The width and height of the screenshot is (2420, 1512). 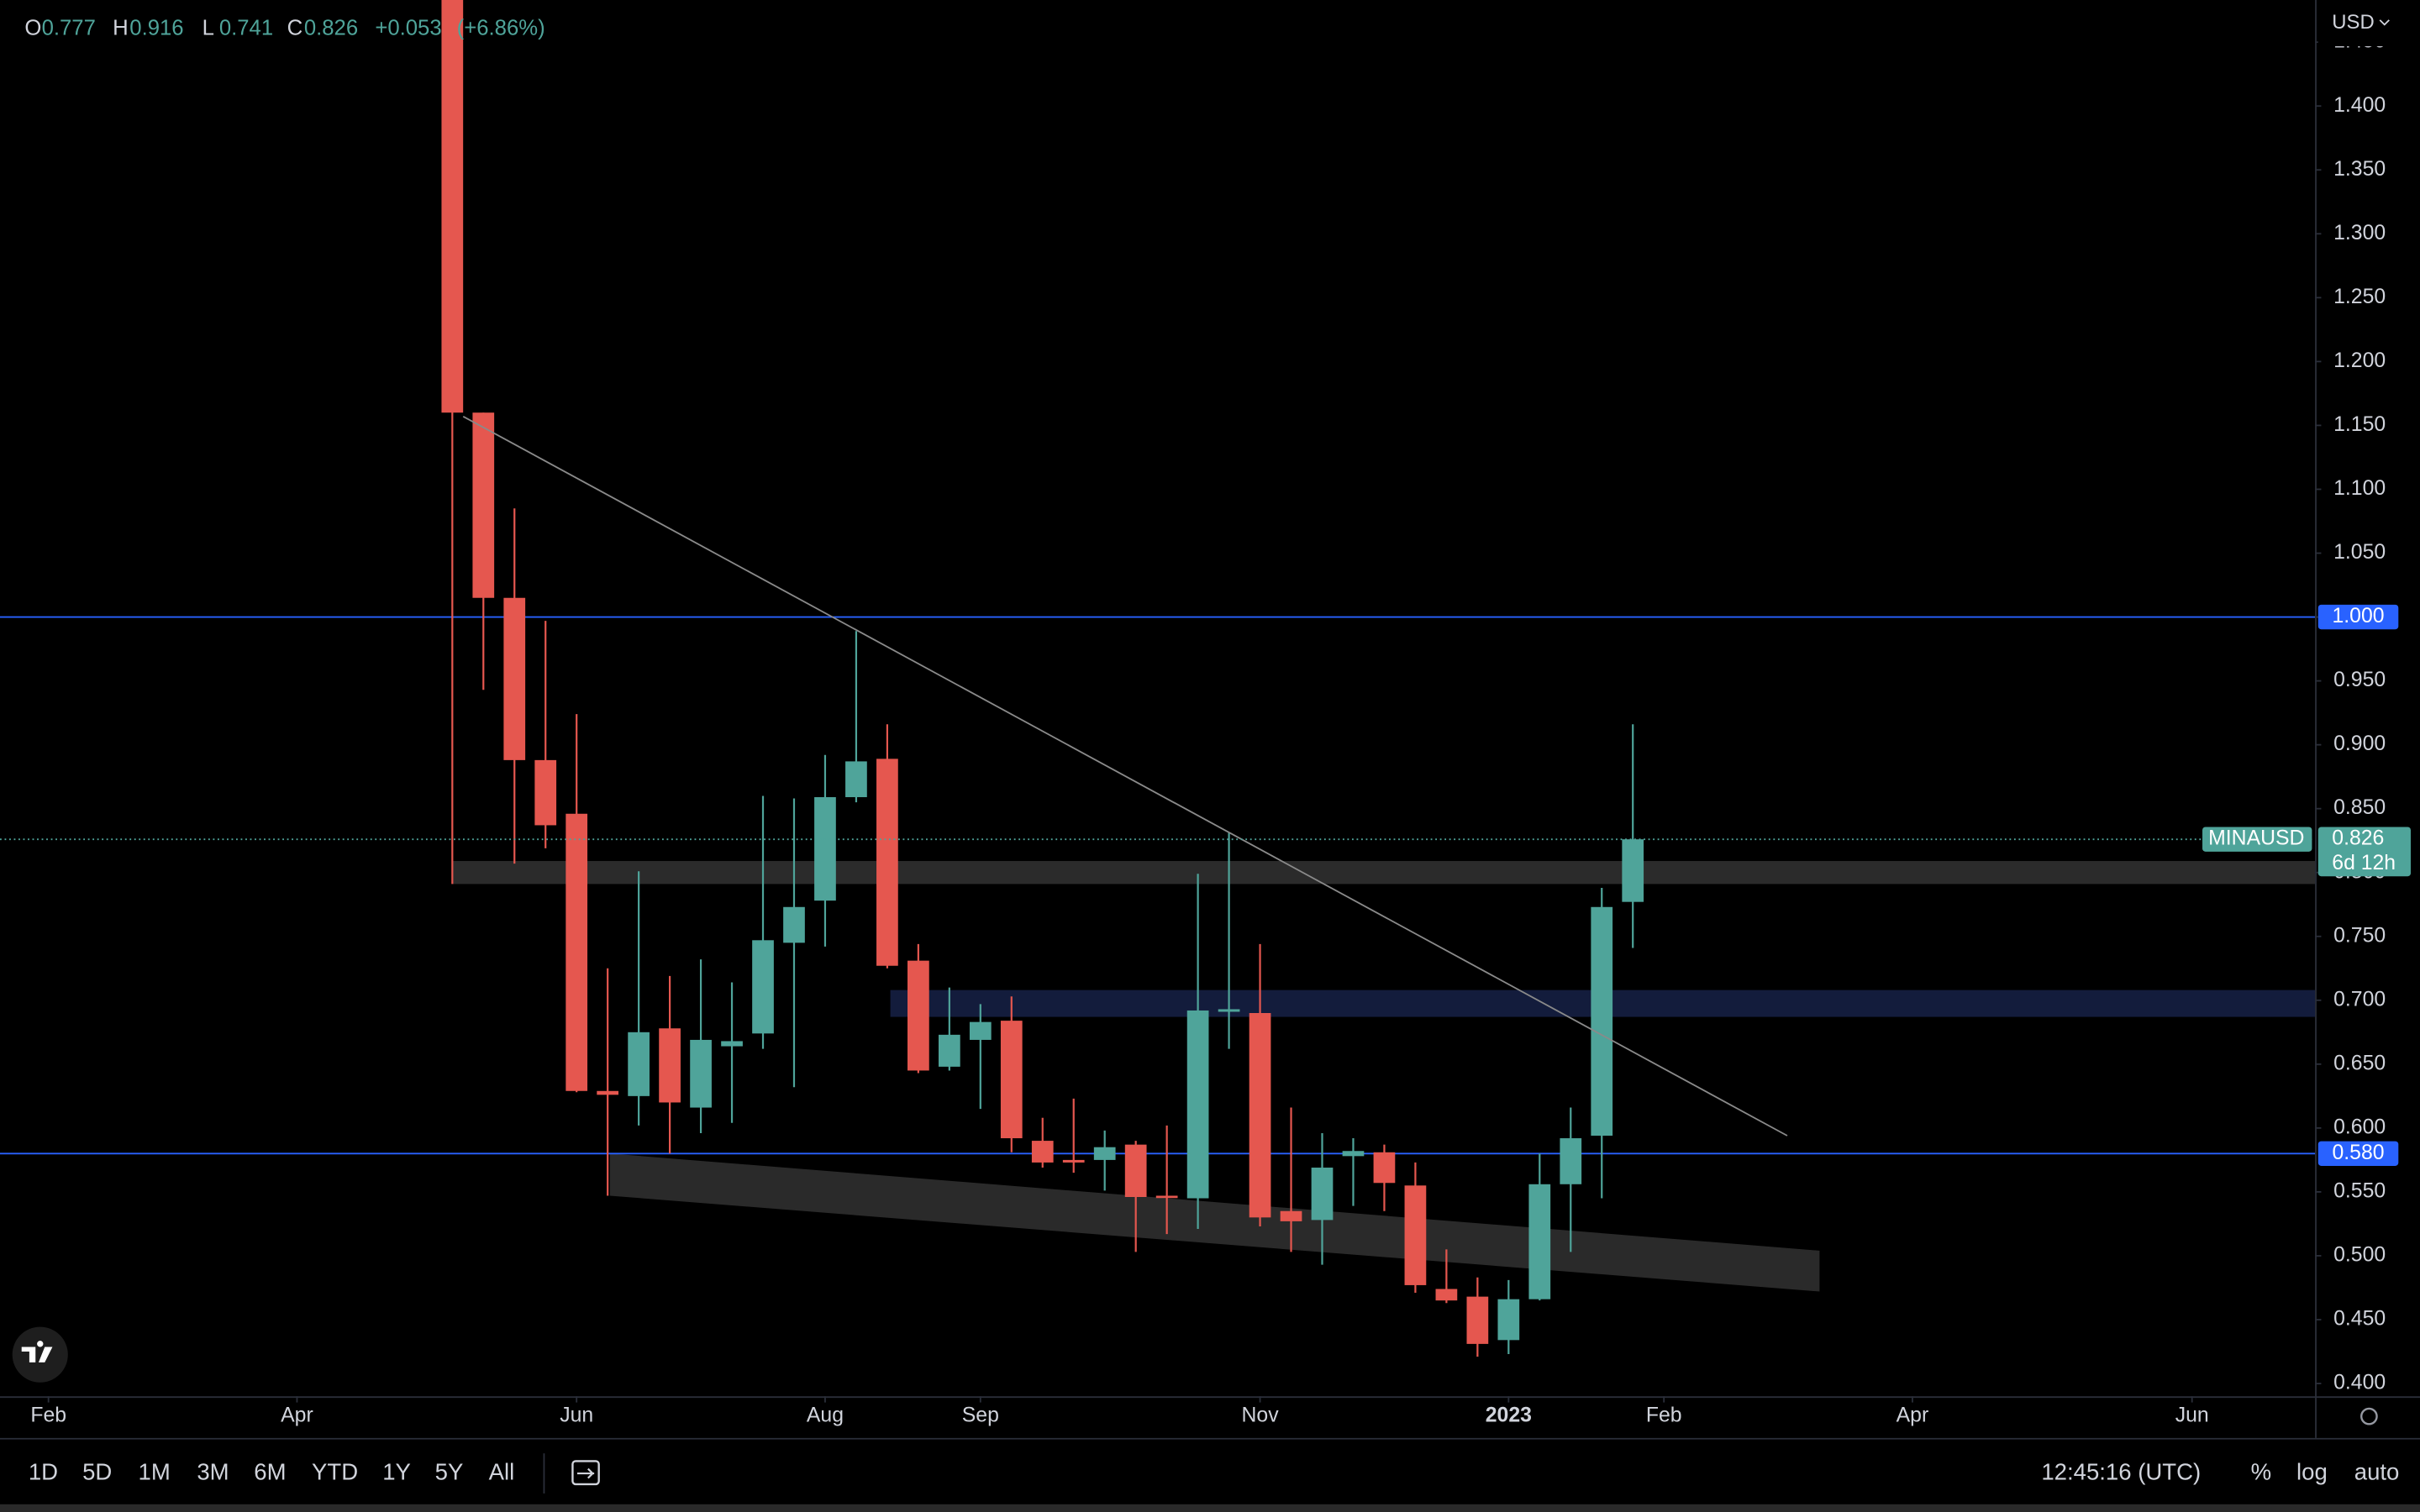 I want to click on calendar-arrow, so click(x=585, y=1473).